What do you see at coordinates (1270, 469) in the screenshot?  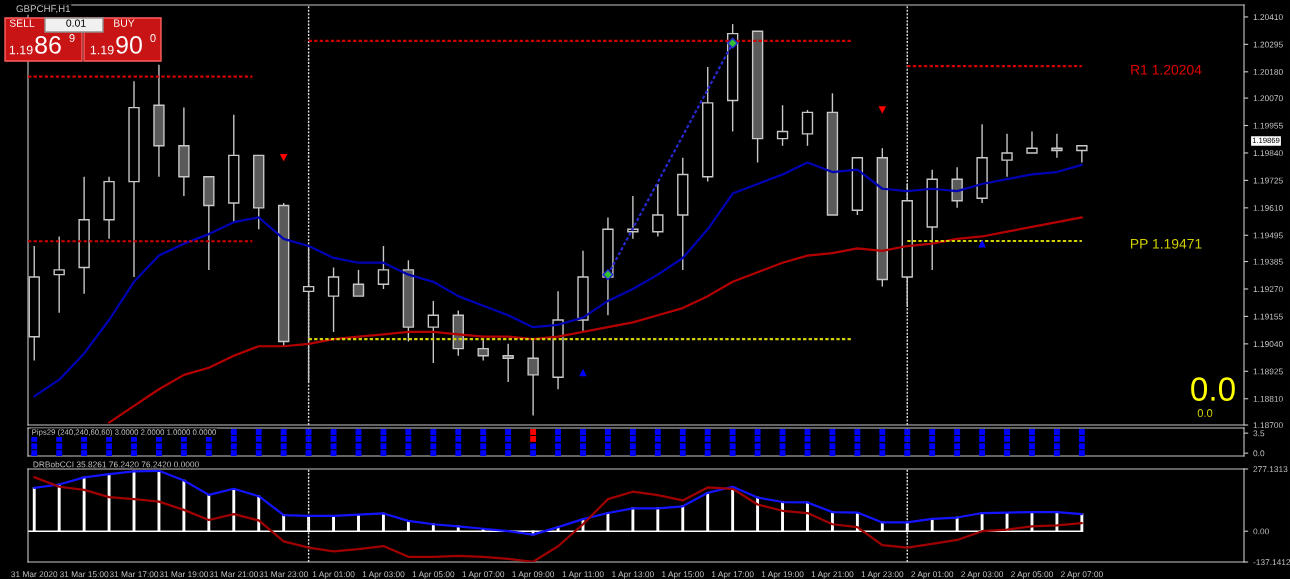 I see `y-tick-label: 277.1313` at bounding box center [1270, 469].